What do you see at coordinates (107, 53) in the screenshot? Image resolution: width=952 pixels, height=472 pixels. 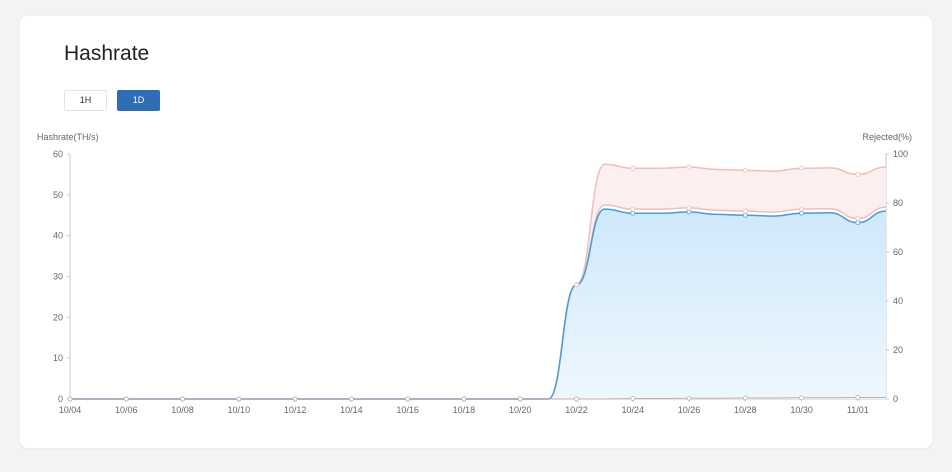 I see `page-title: Hashrate` at bounding box center [107, 53].